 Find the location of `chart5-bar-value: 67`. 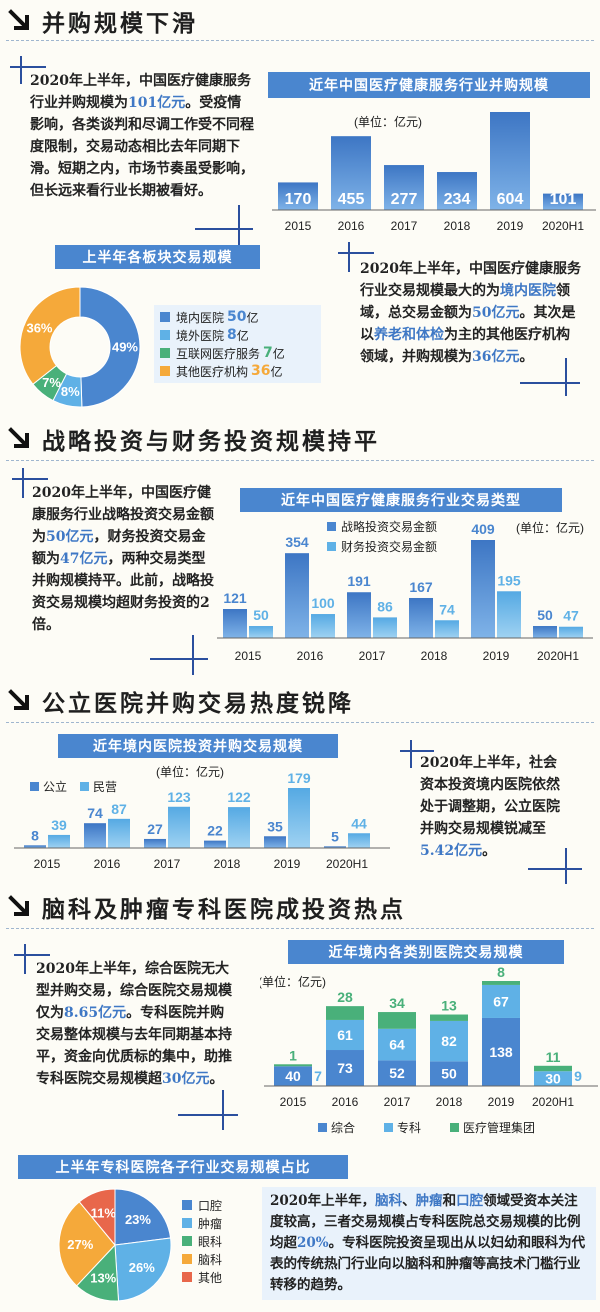

chart5-bar-value: 67 is located at coordinates (501, 1001).